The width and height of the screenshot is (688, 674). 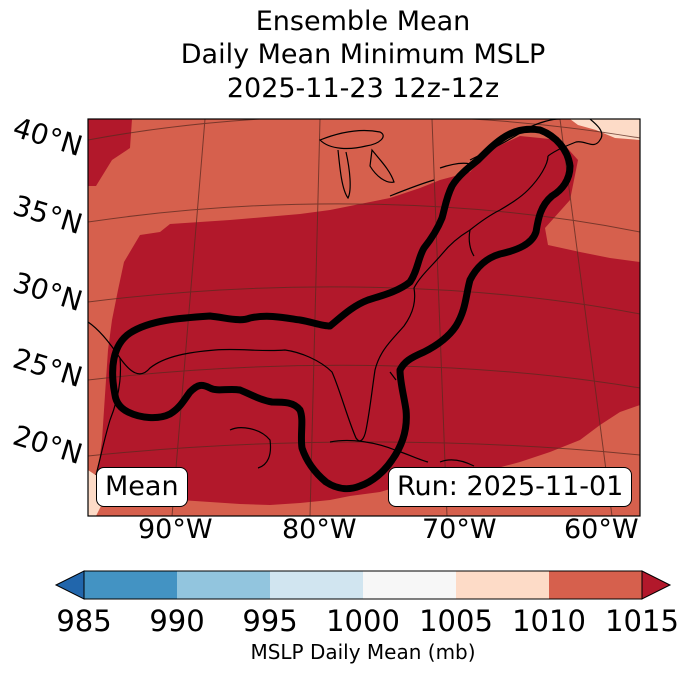 What do you see at coordinates (471, 243) in the screenshot?
I see `coastline-chesapeake` at bounding box center [471, 243].